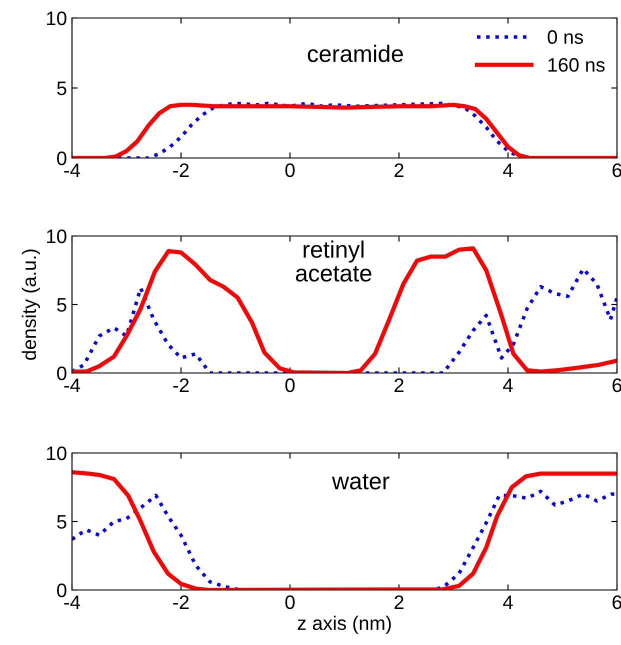 This screenshot has height=645, width=621. What do you see at coordinates (31, 305) in the screenshot?
I see `y-axis-title: density (a.u.)` at bounding box center [31, 305].